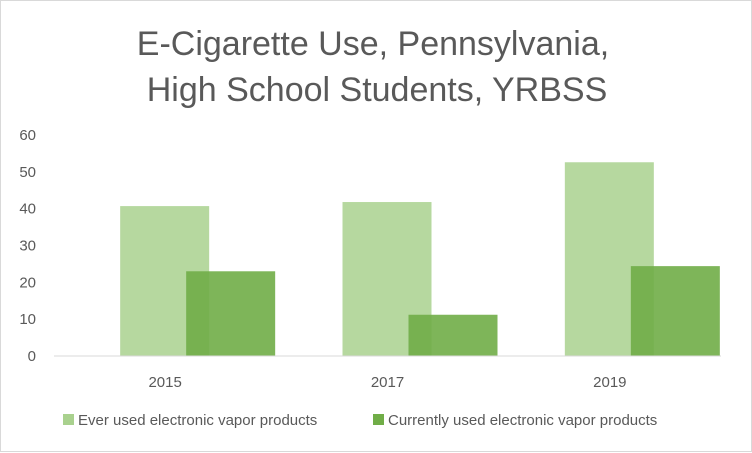  I want to click on x-tick-label: 2019, so click(609, 382).